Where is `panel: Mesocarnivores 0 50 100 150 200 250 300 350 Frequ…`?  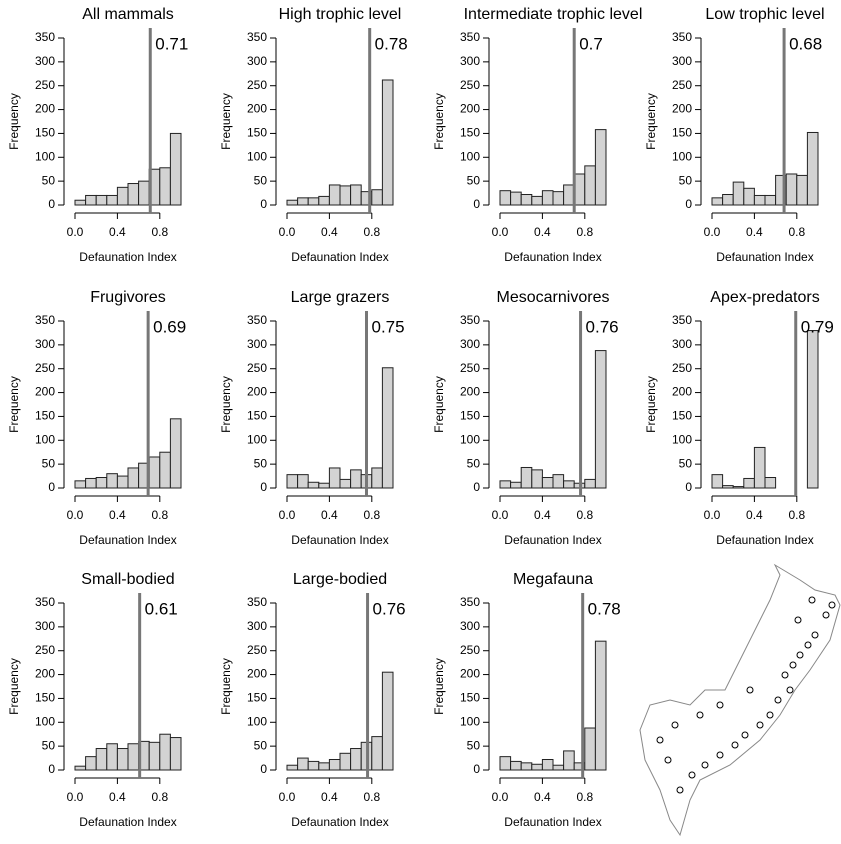
panel: Mesocarnivores 0 50 100 150 200 250 300 350 Frequ… is located at coordinates (525, 418).